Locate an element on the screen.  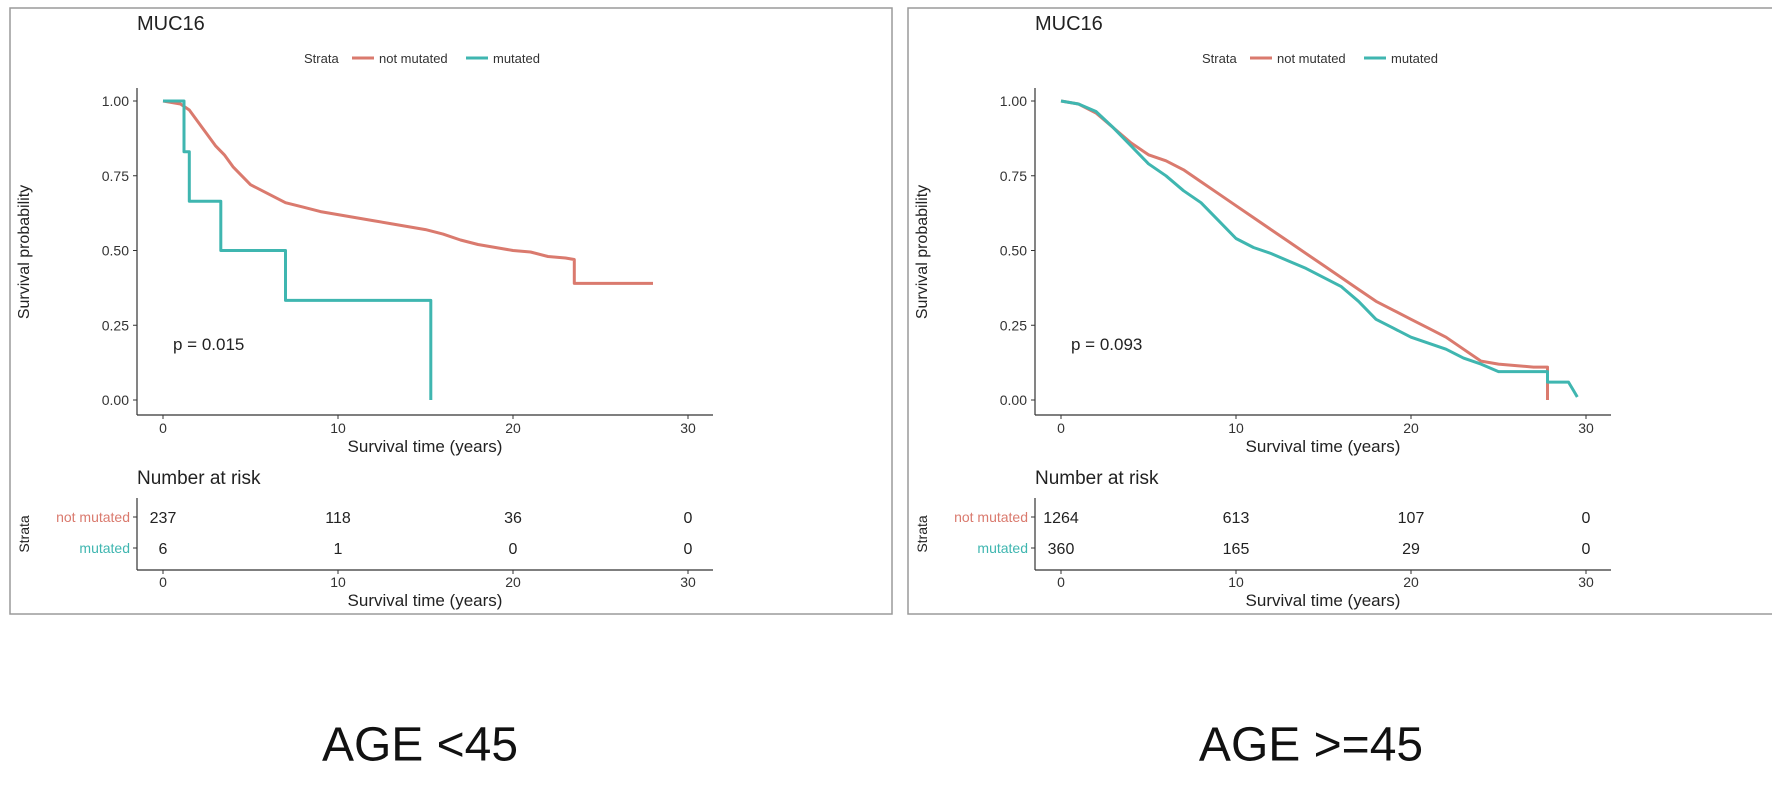
panel-caption: AGE >=45 is located at coordinates (1311, 745).